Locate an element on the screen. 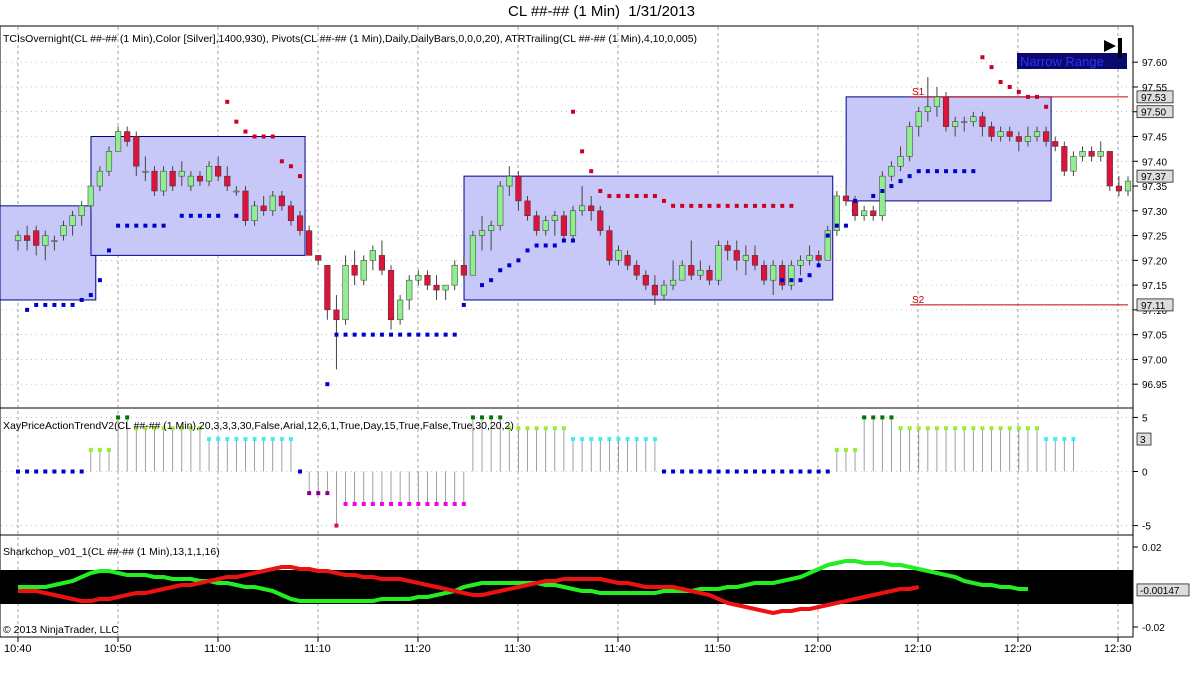  sharkchop-tick-label: 0.02 is located at coordinates (1152, 548).